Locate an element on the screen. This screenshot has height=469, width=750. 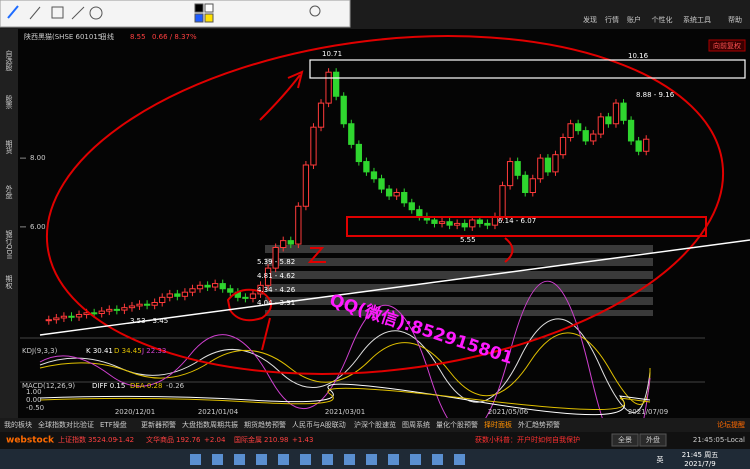
volume-profile is located at coordinates (459, 280).